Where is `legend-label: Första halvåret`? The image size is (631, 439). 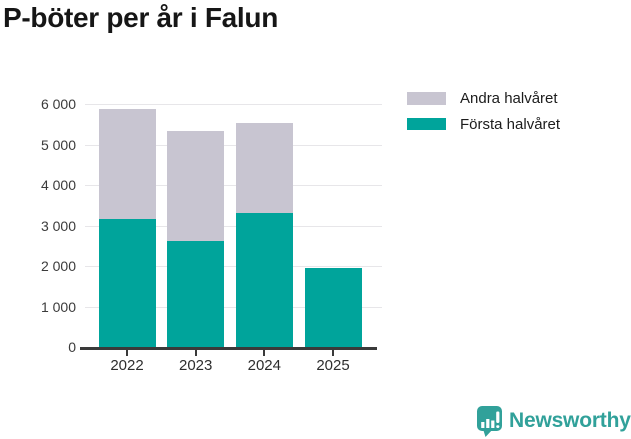 legend-label: Första halvåret is located at coordinates (510, 124).